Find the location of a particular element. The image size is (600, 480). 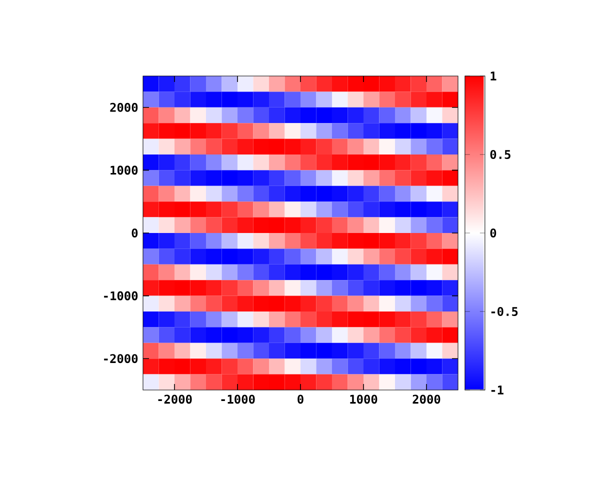

color-bar-label: -0.5 is located at coordinates (504, 311).